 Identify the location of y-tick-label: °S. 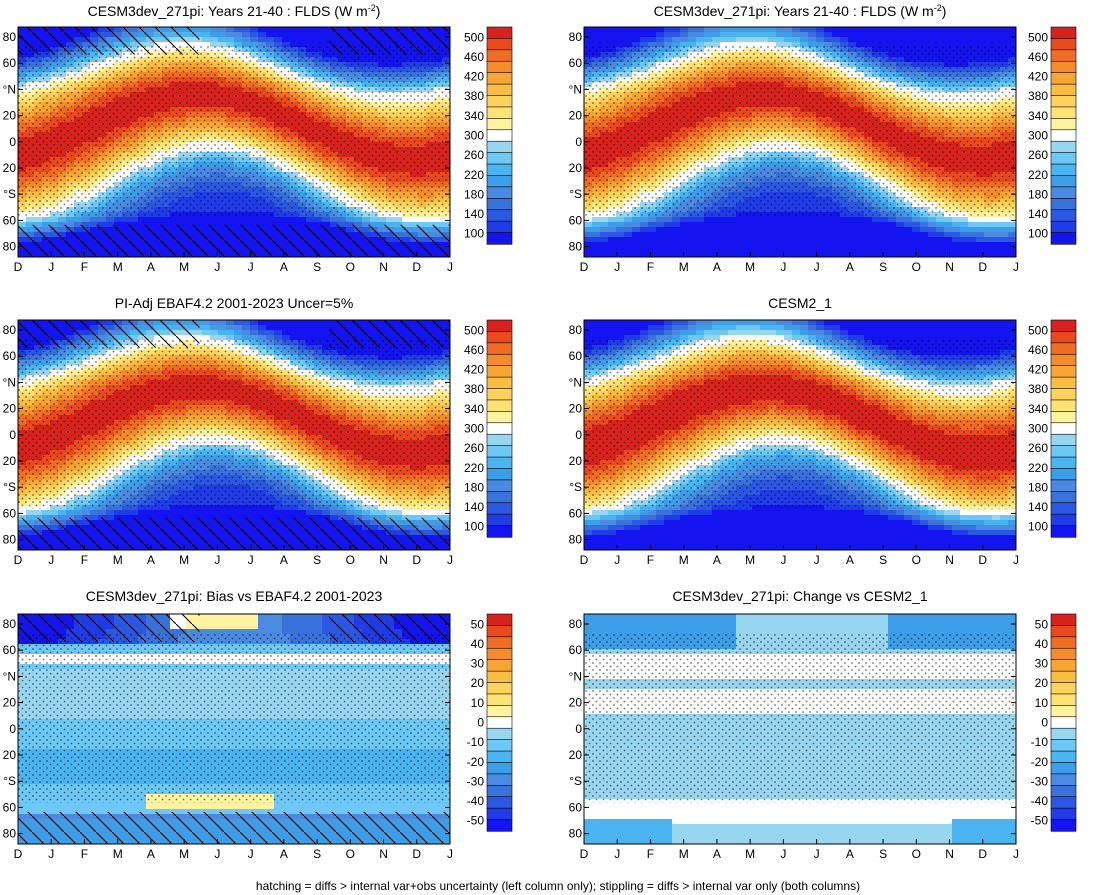
(9, 194).